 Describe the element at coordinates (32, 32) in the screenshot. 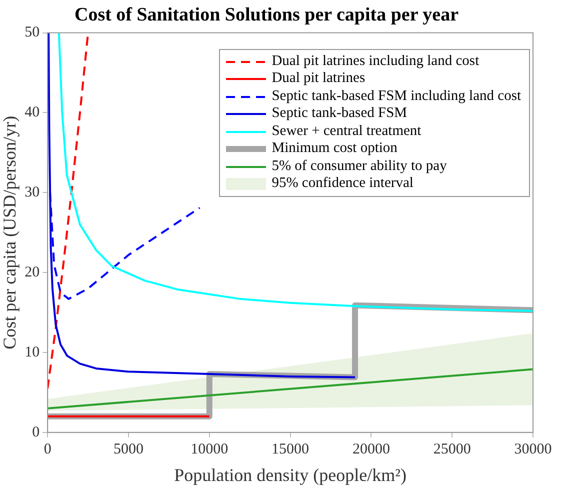

I see `y-tick-label: 50` at that location.